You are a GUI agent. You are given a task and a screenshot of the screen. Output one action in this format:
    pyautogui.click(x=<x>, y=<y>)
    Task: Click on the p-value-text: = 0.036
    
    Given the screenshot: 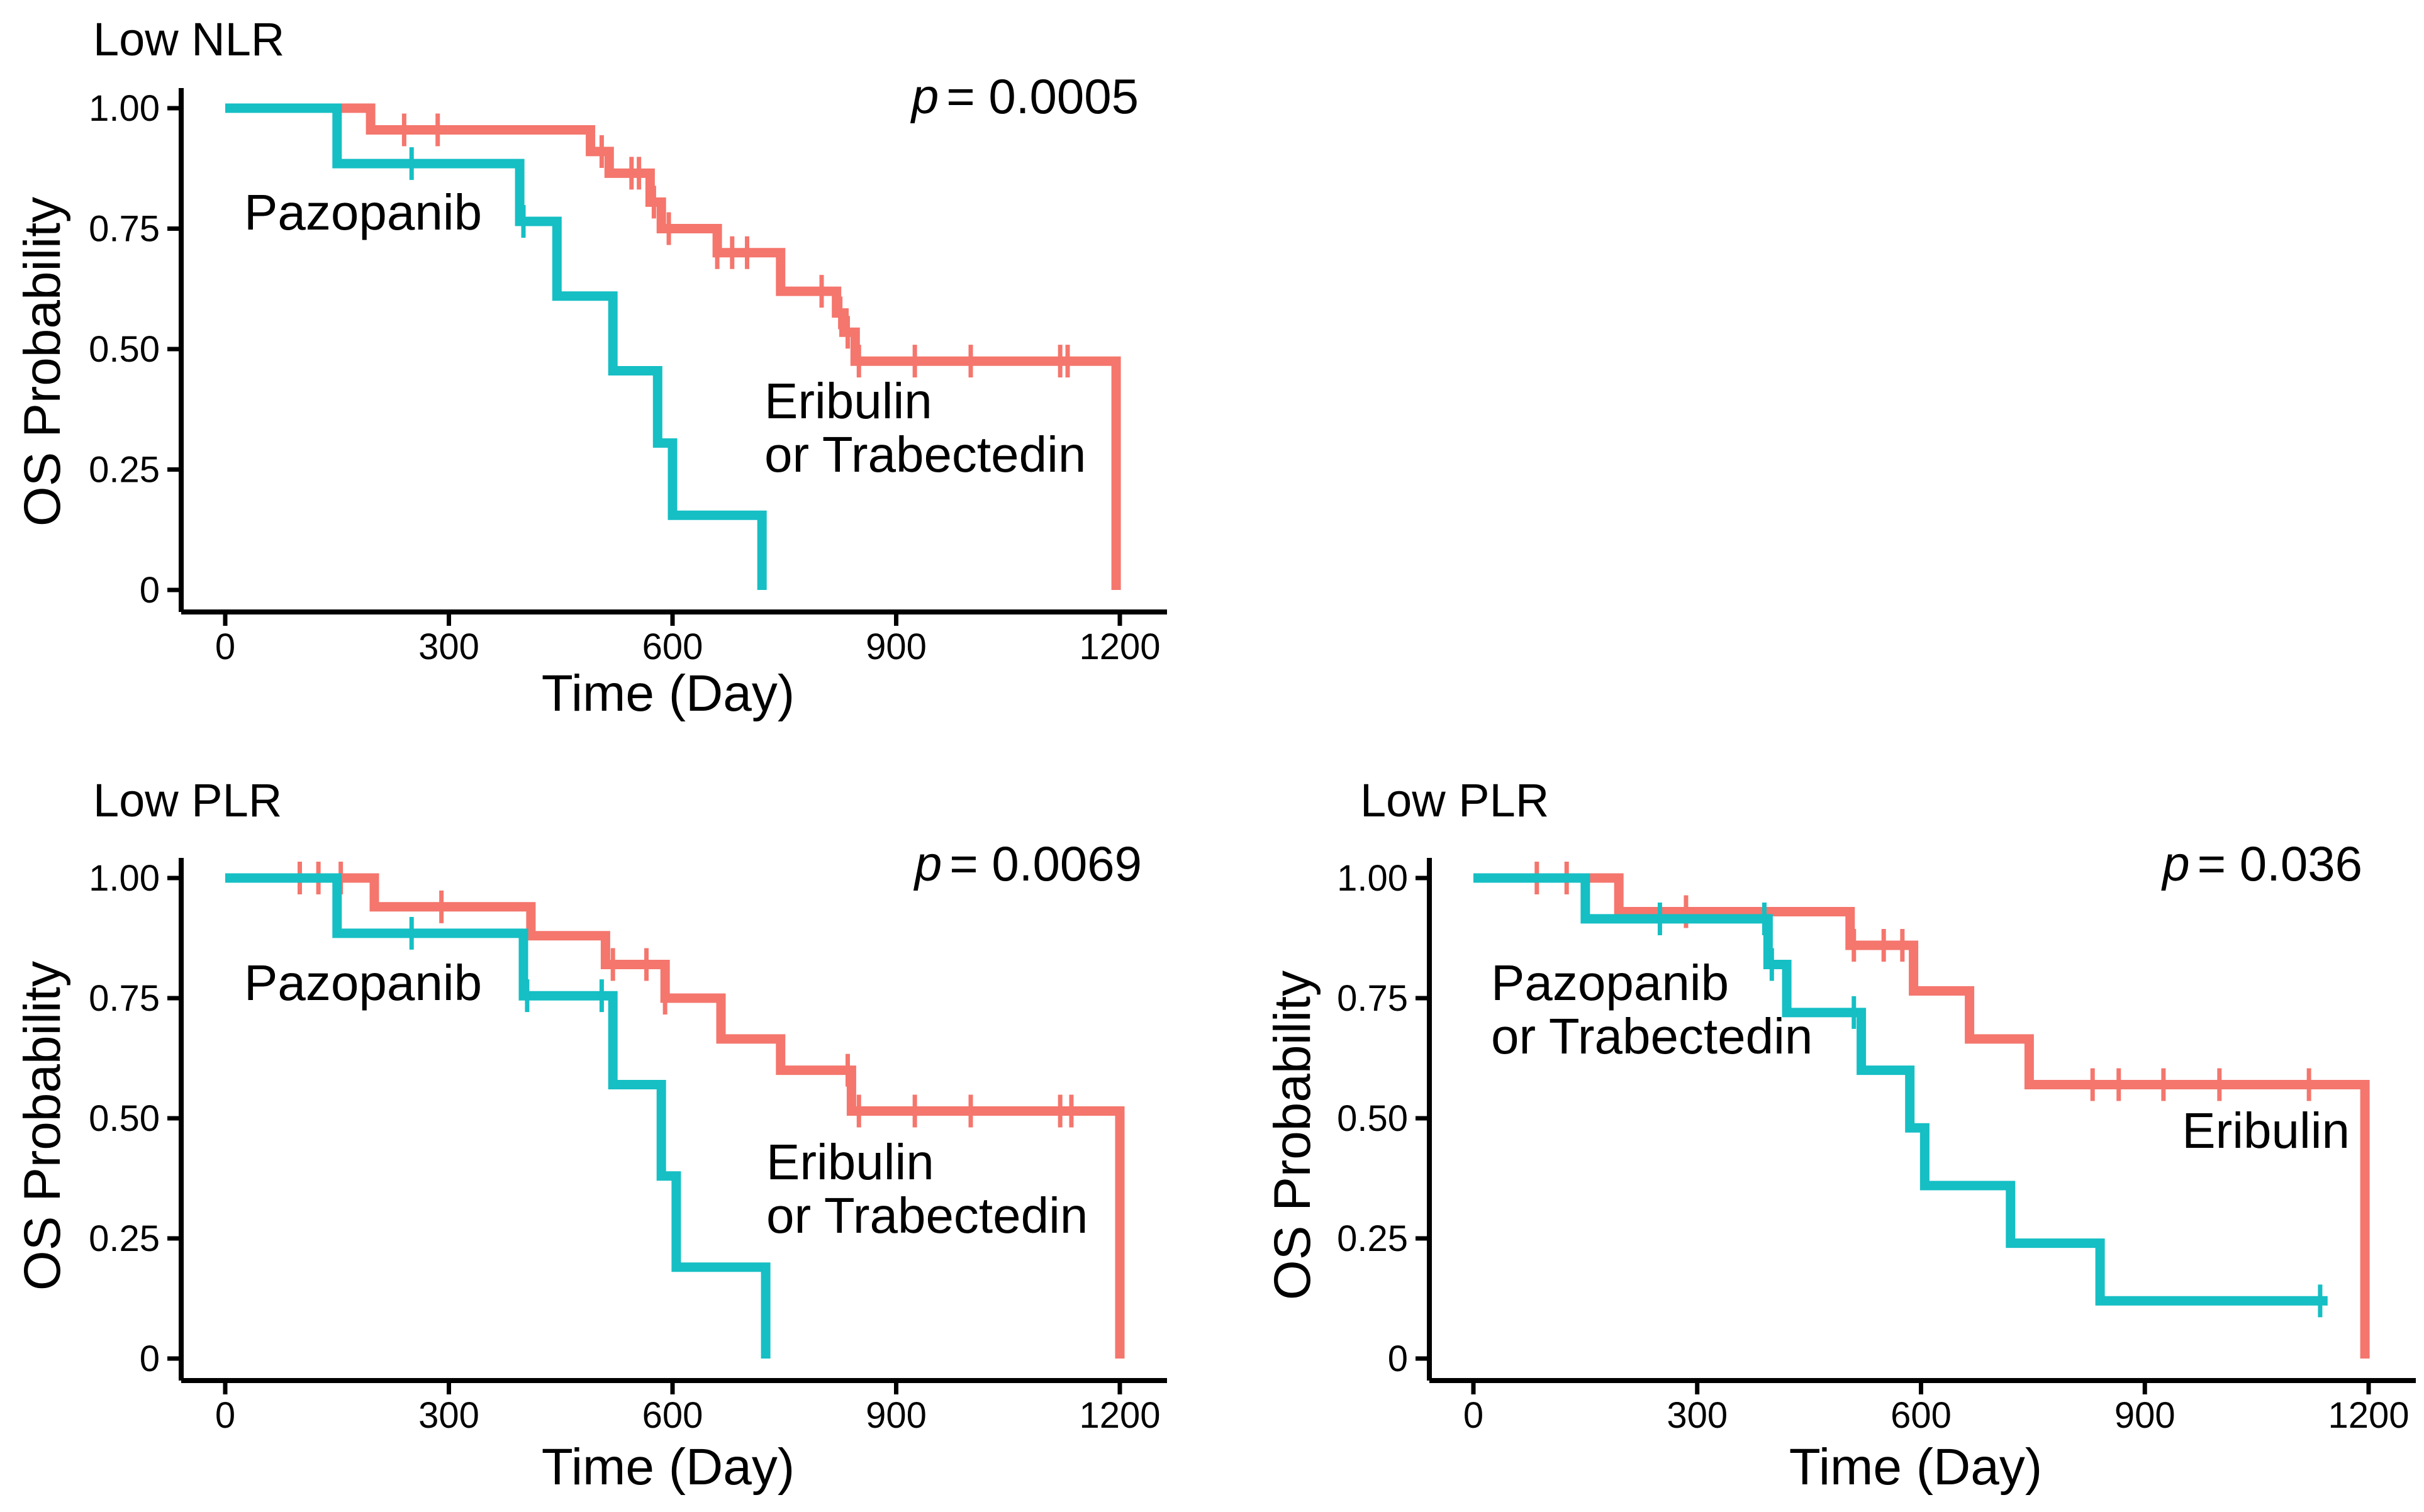 What is the action you would take?
    pyautogui.click(x=2280, y=863)
    